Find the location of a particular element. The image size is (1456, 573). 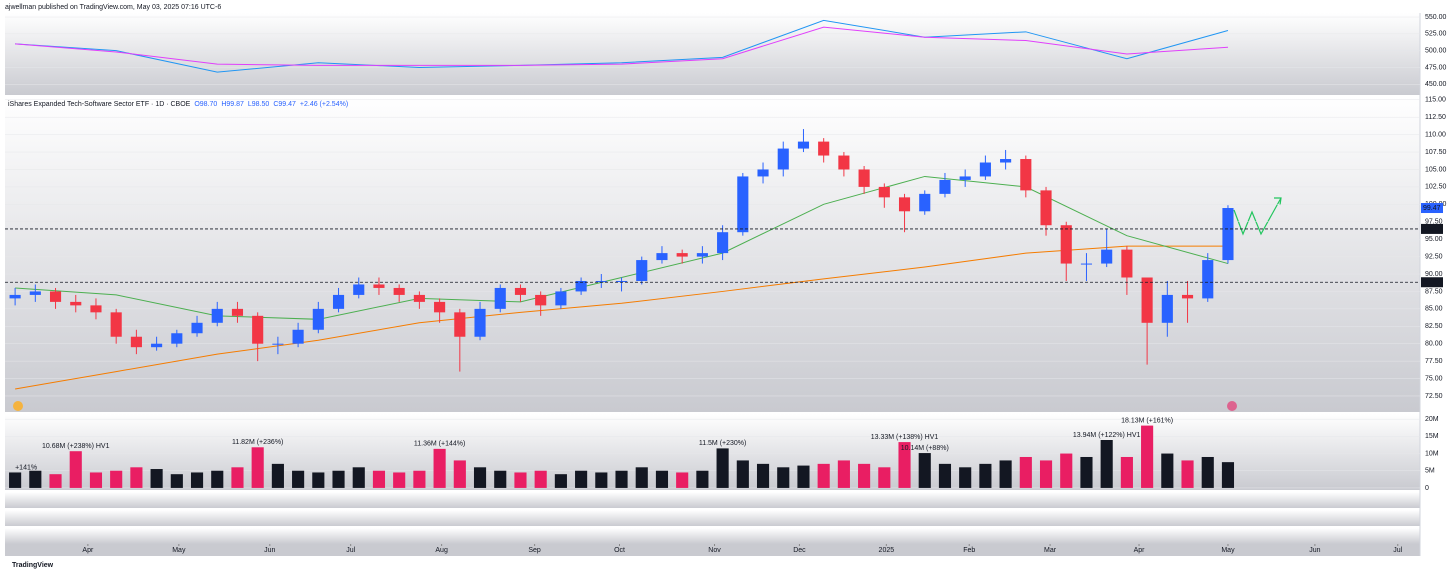

x-tick-label: Aug is located at coordinates (441, 550).